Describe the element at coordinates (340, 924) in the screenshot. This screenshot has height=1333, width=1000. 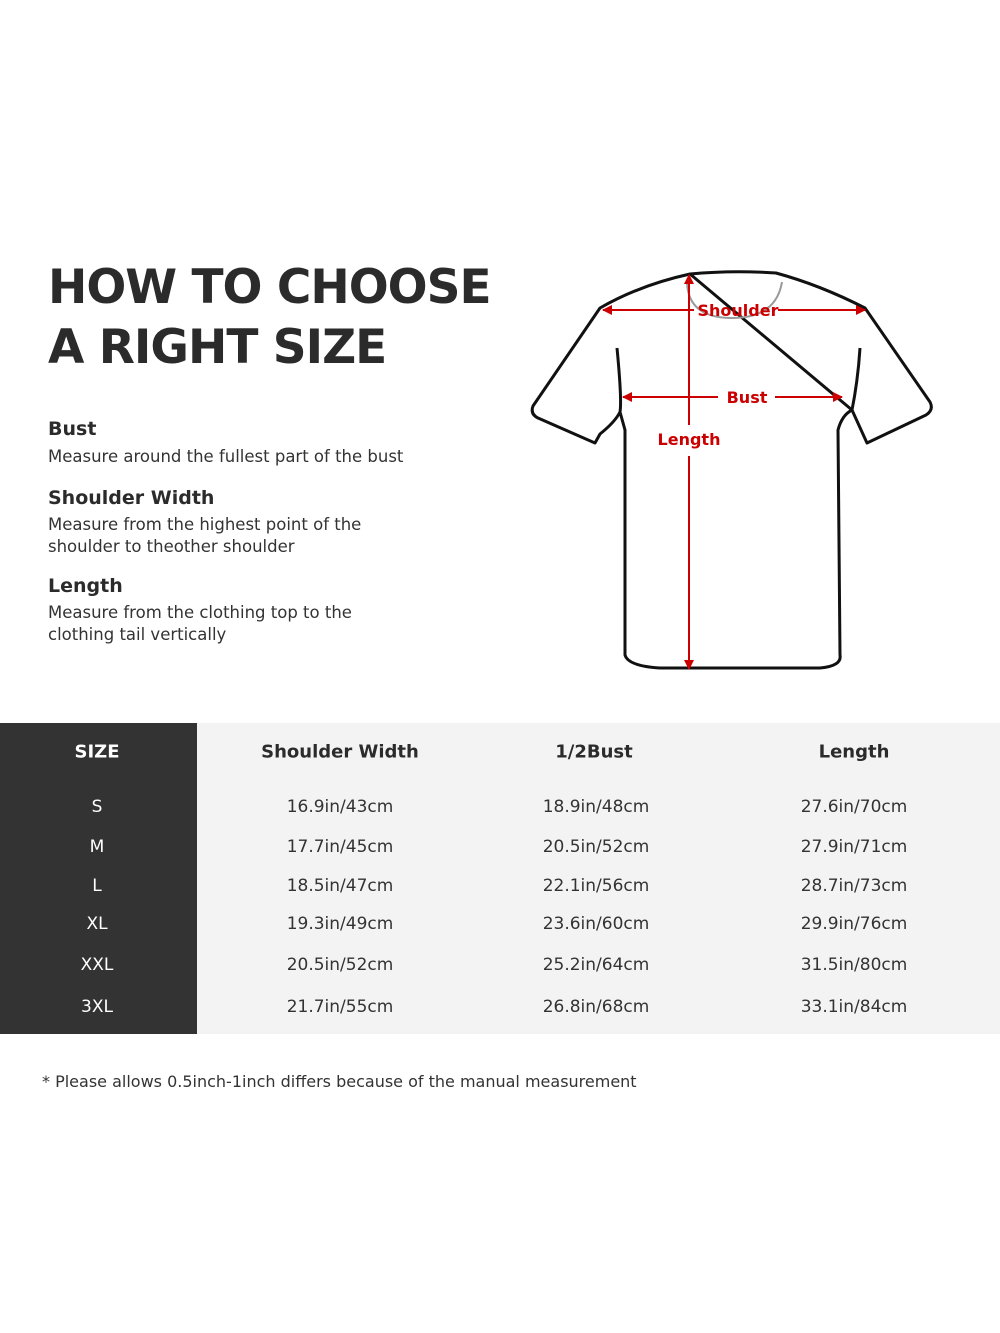
I see `shoulder-width-cell: 19.3in/49cm` at that location.